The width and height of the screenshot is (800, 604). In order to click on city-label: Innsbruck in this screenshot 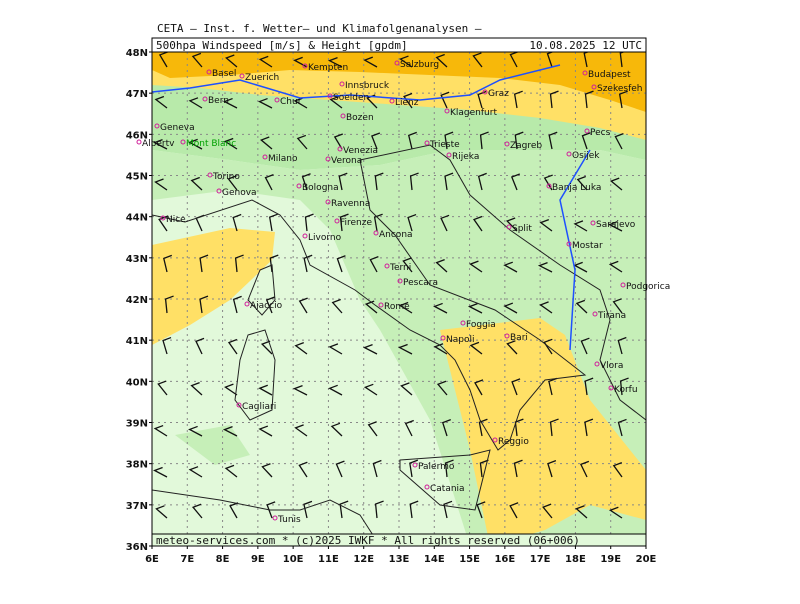, I will do `click(367, 86)`.